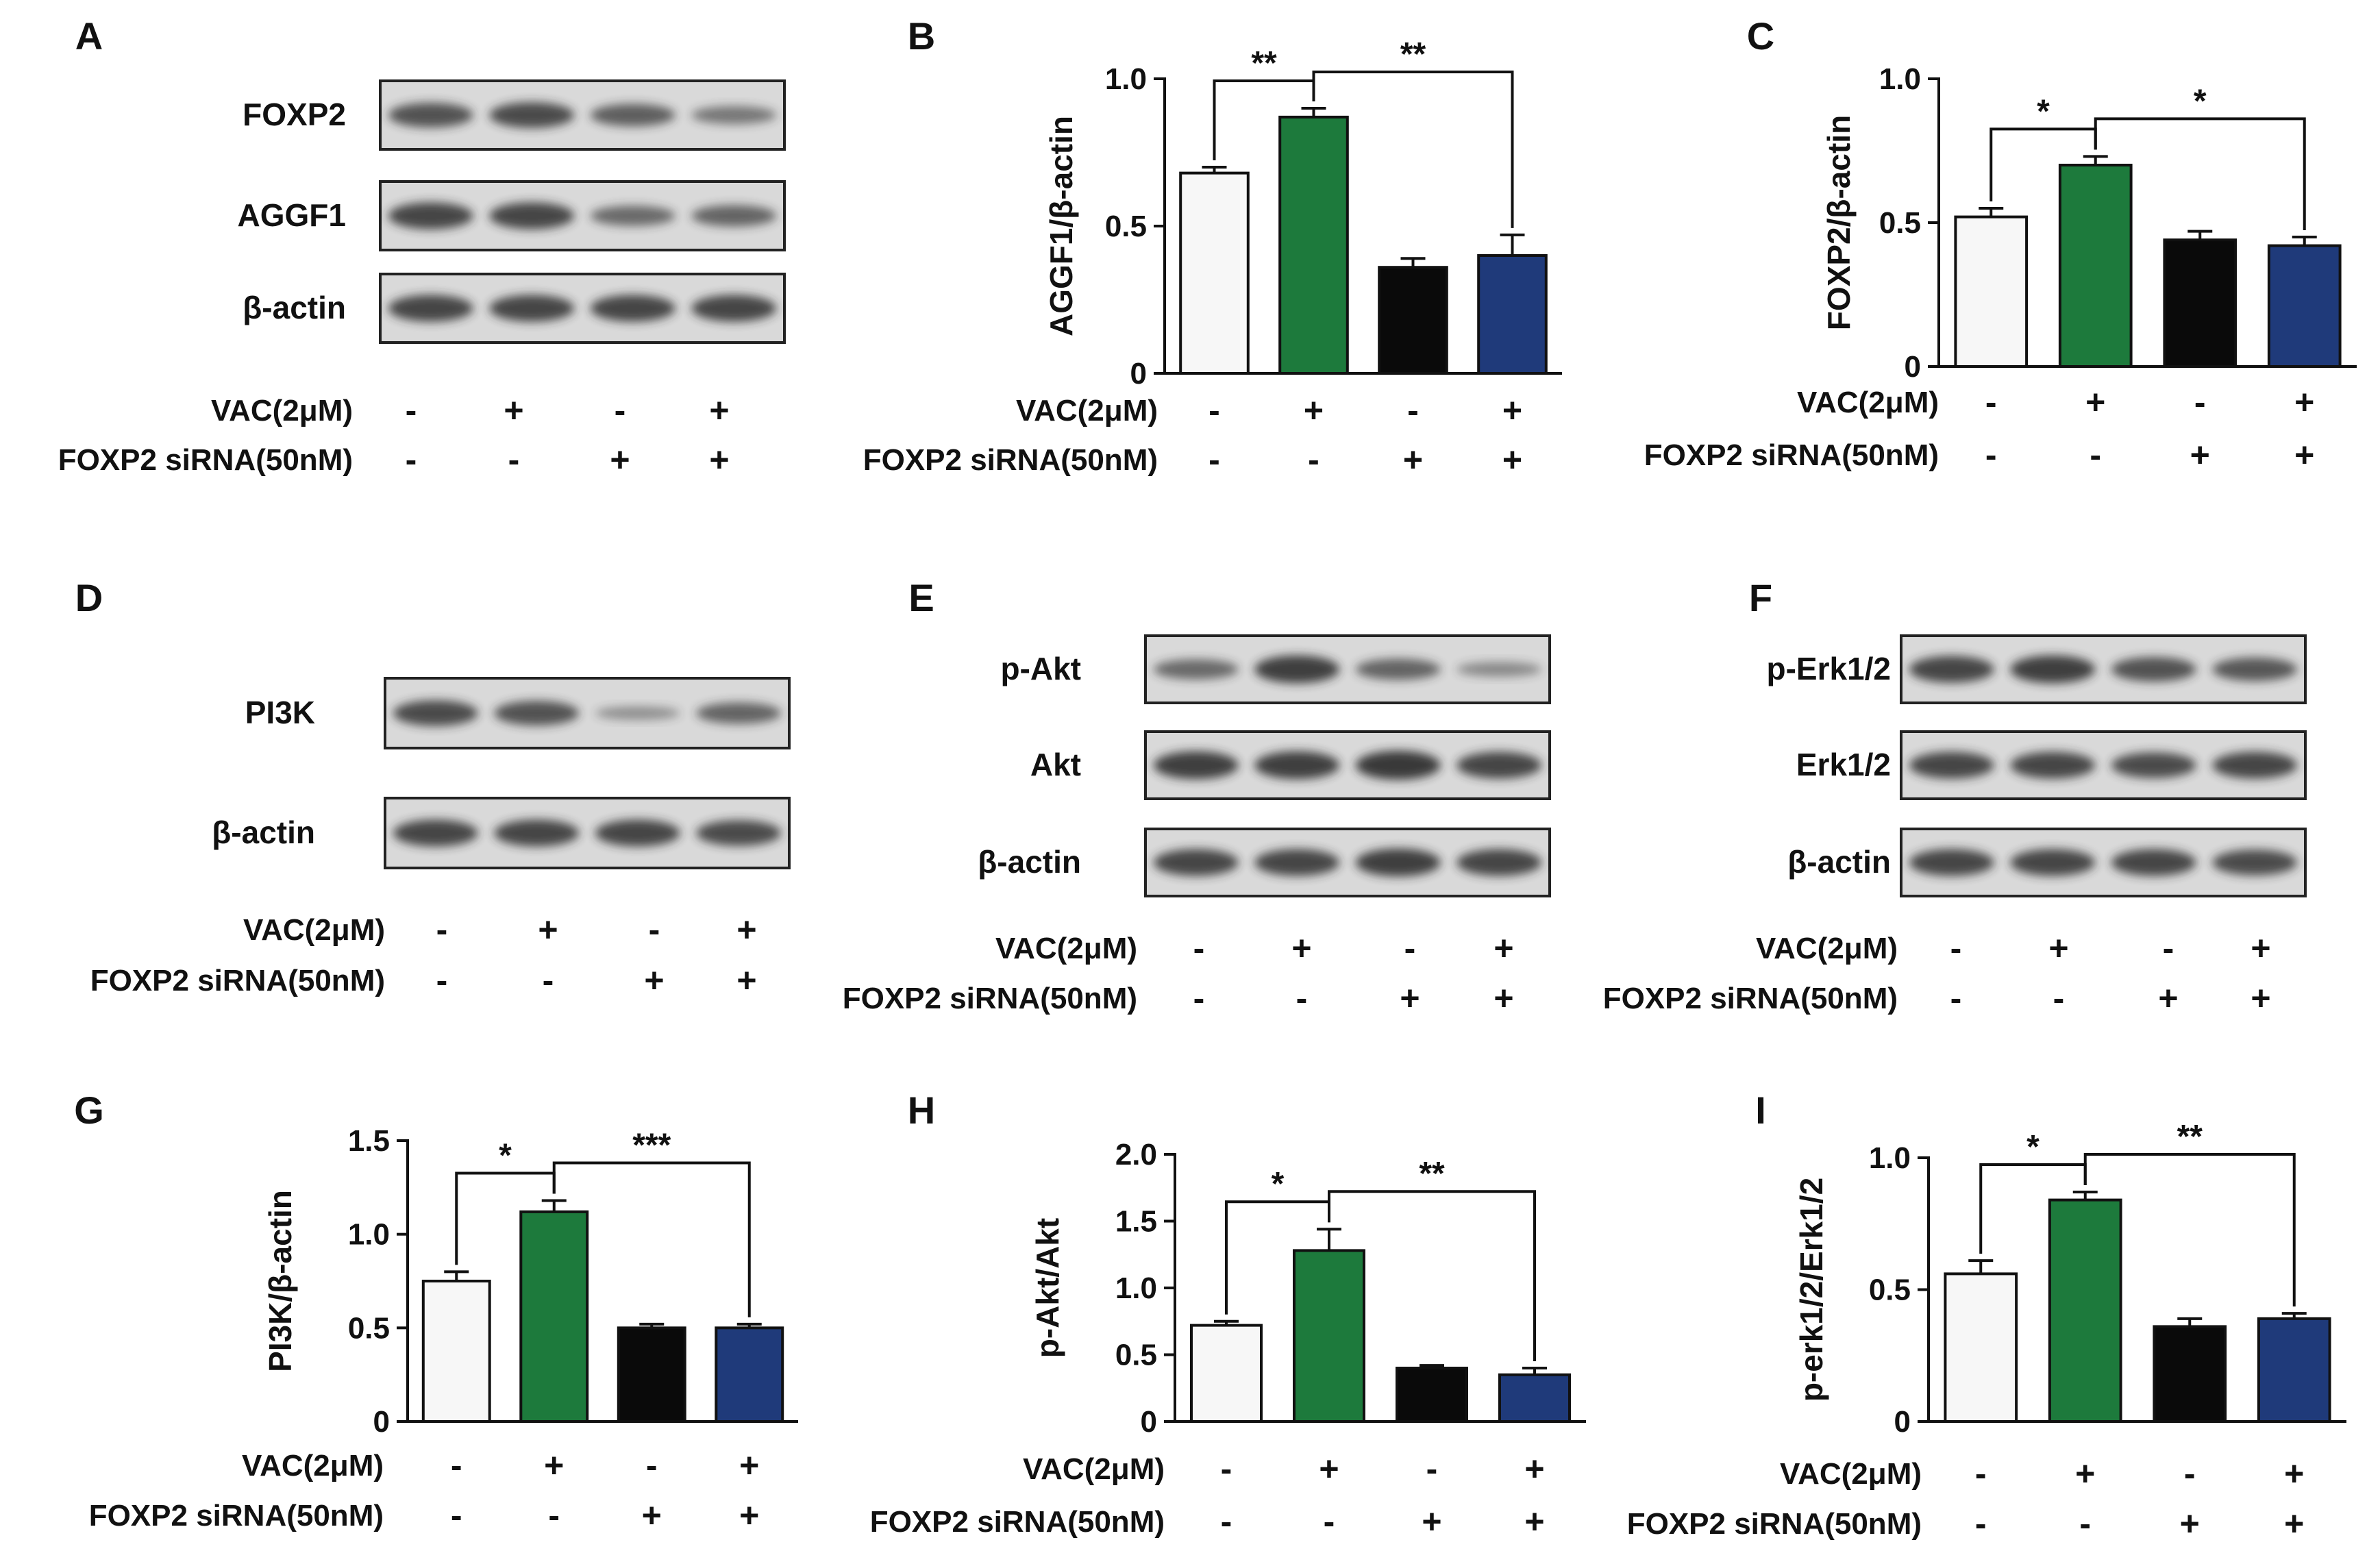  Describe the element at coordinates (1126, 79) in the screenshot. I see `y-tick-label-B-2: 1.0` at that location.